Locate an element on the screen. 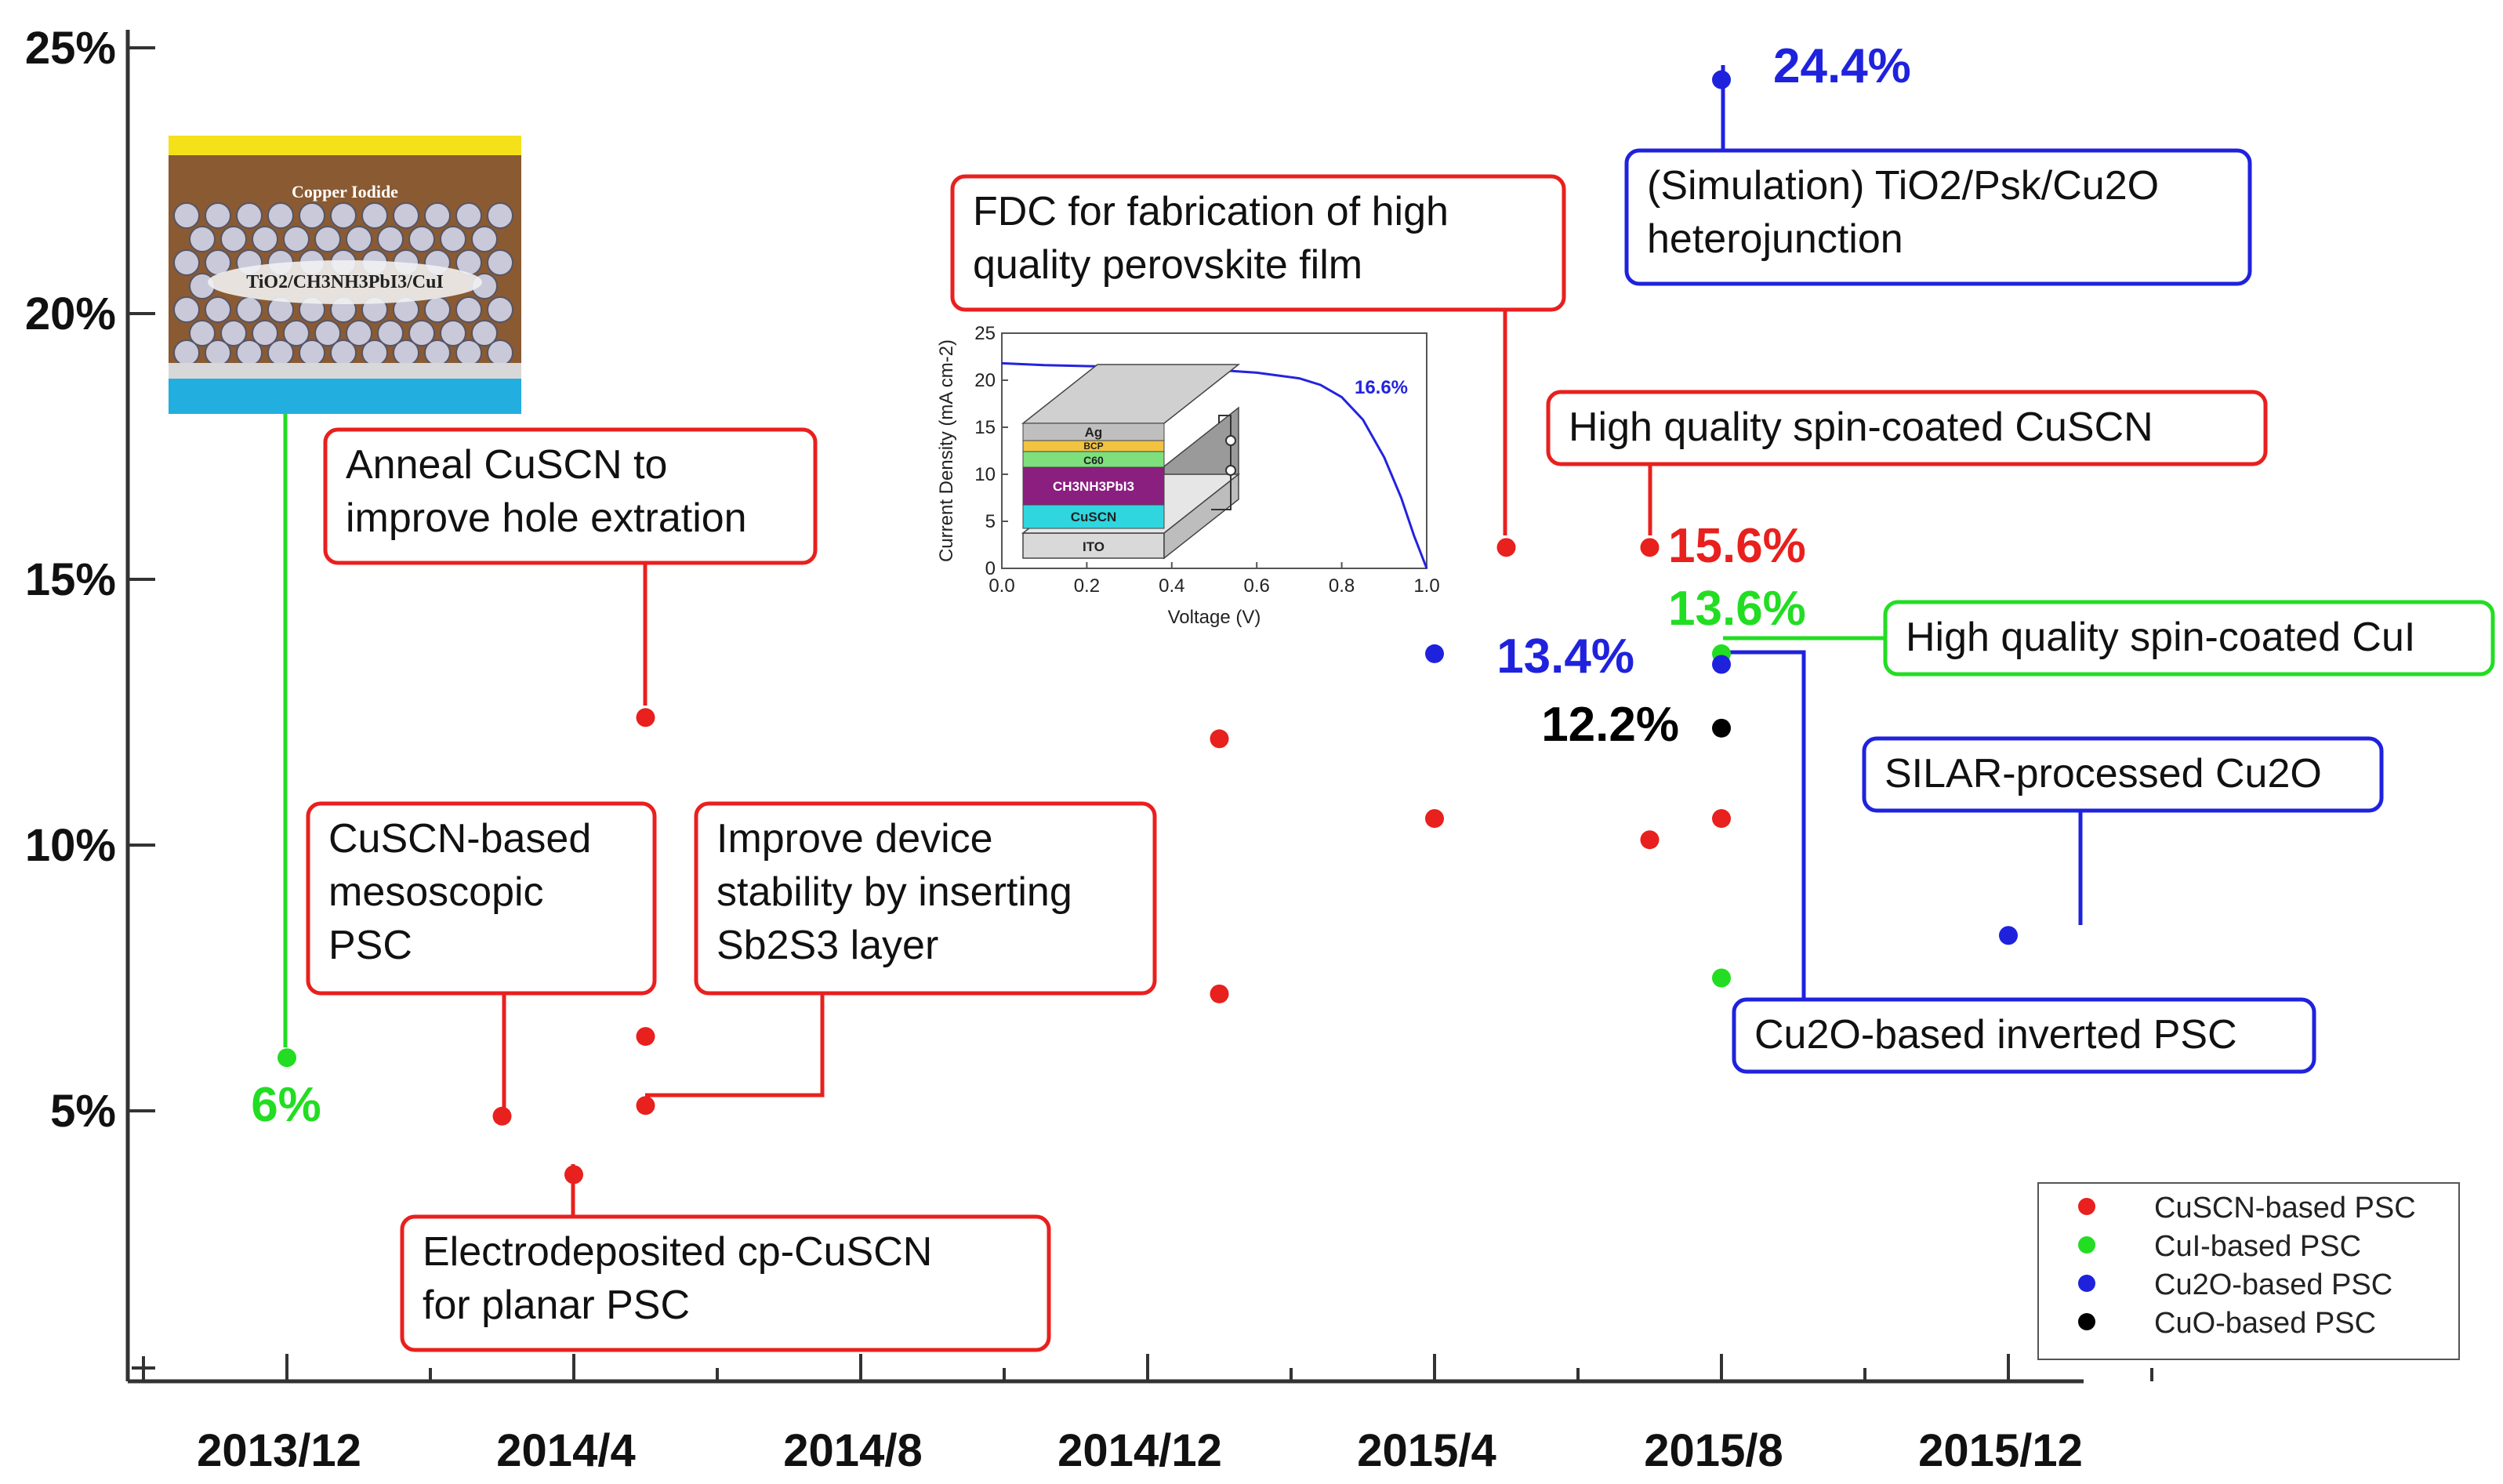 The width and height of the screenshot is (2503, 1484). image-mid-label: TiO2/CH3NH3PbI3/CuI is located at coordinates (345, 282).